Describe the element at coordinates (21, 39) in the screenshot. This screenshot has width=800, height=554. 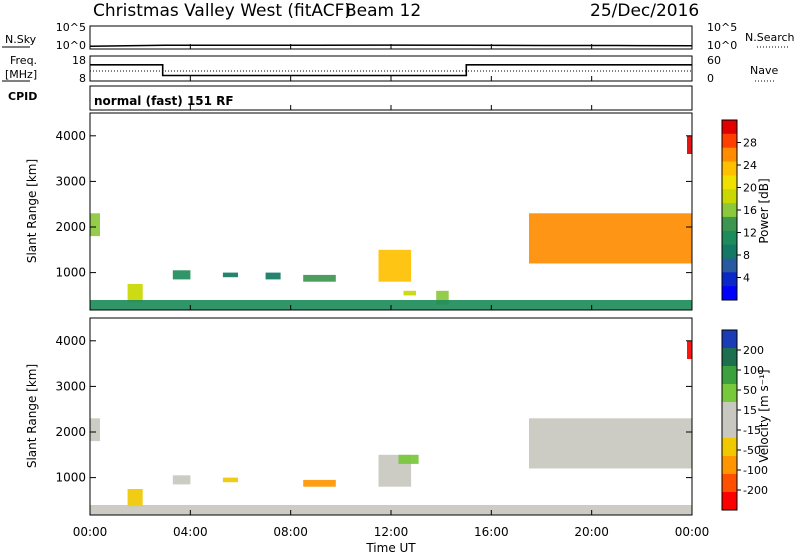
I see `nsky-label: N.Sky` at that location.